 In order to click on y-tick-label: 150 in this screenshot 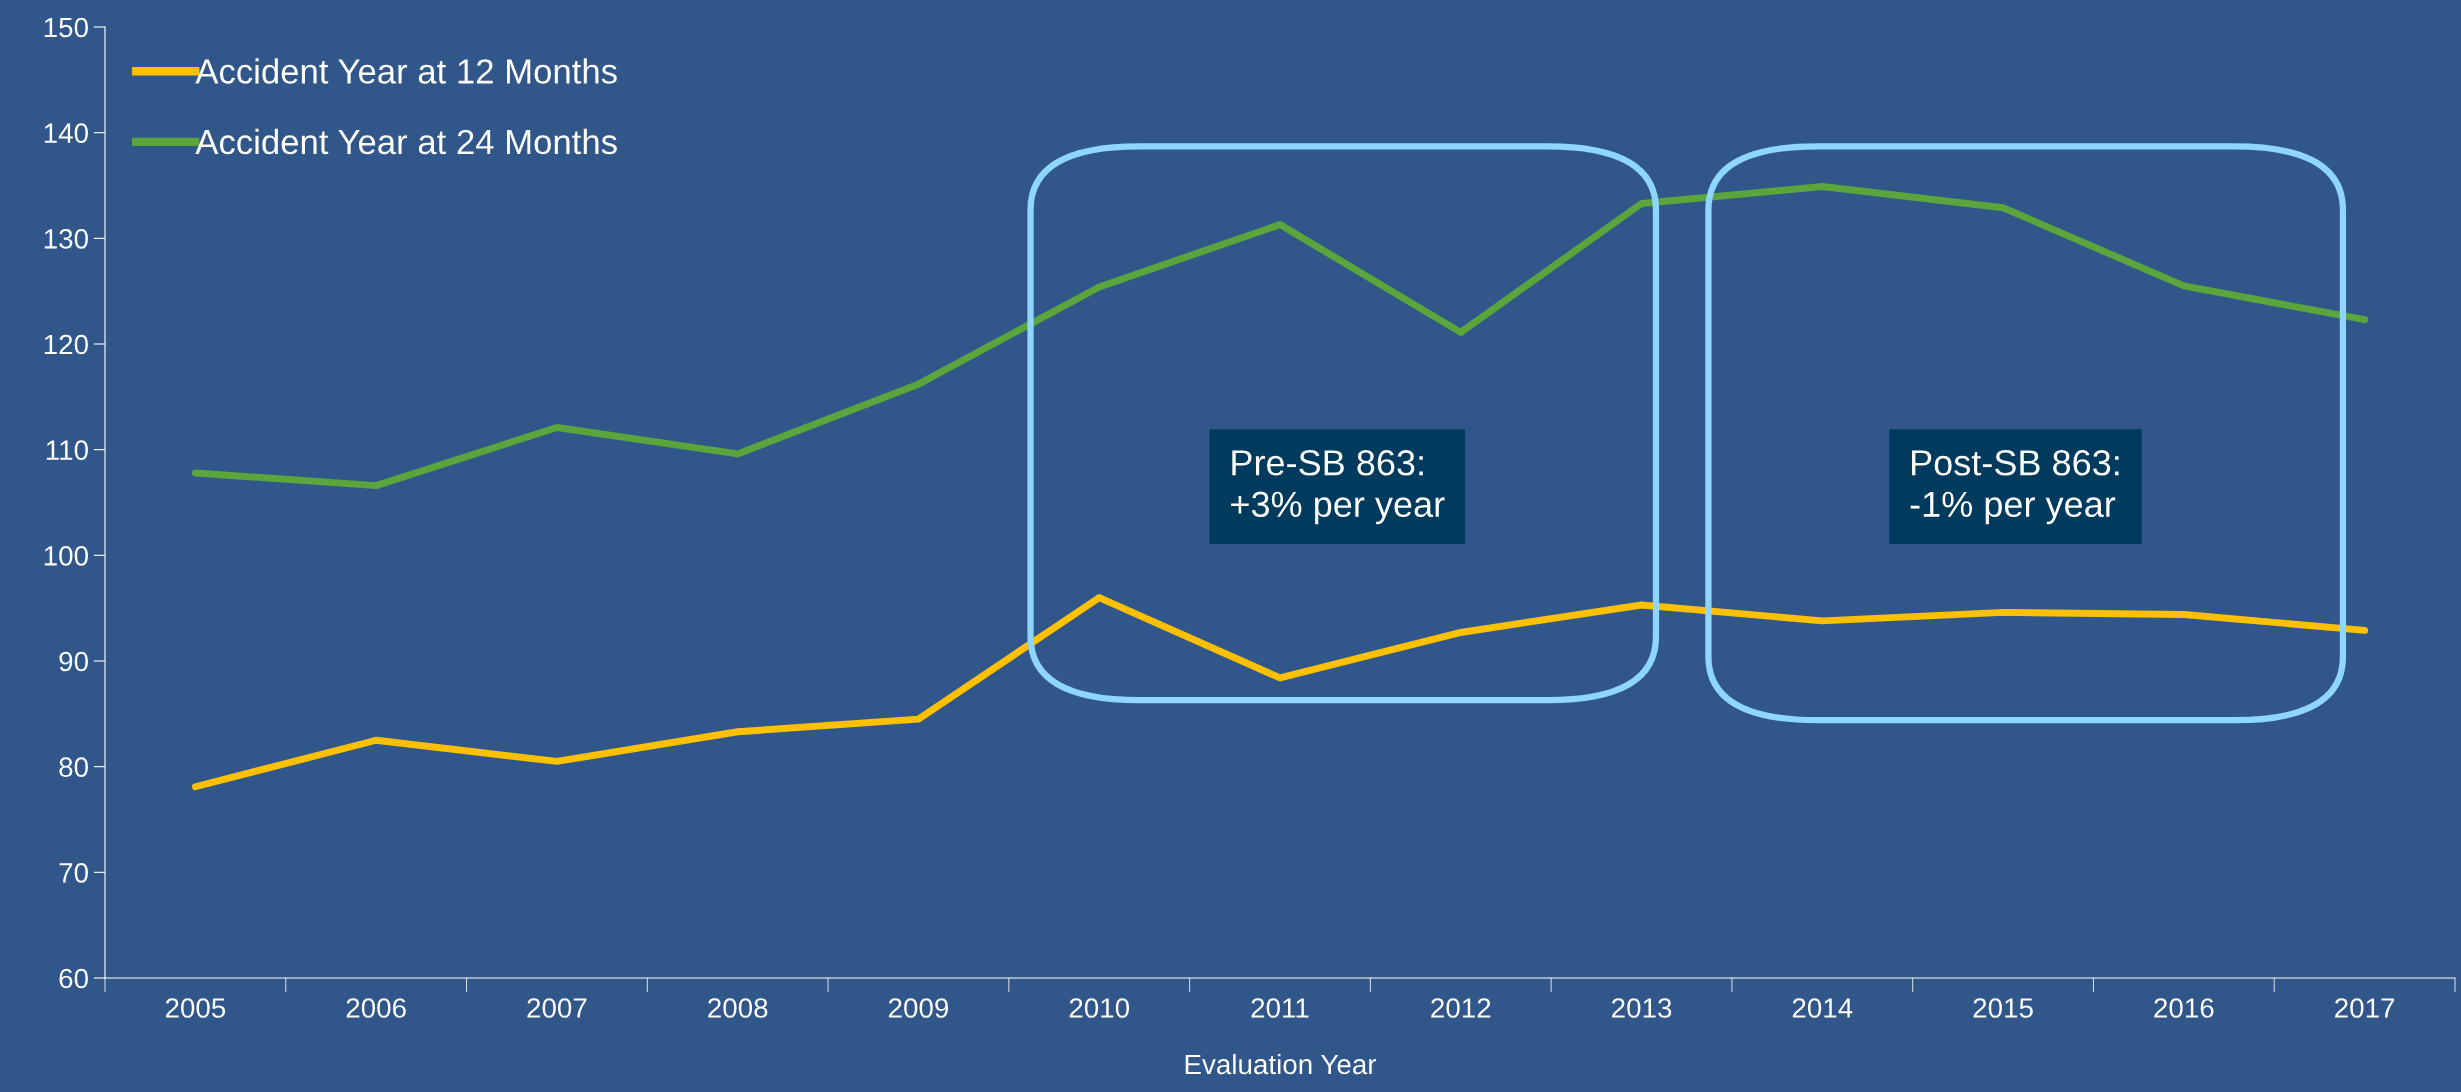, I will do `click(66, 27)`.